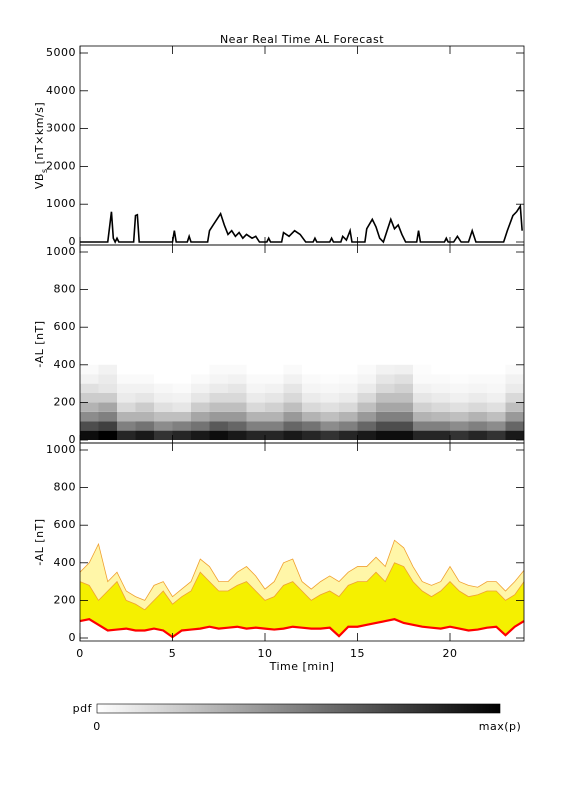  What do you see at coordinates (73, 241) in the screenshot?
I see `y-tick-label: 0` at bounding box center [73, 241].